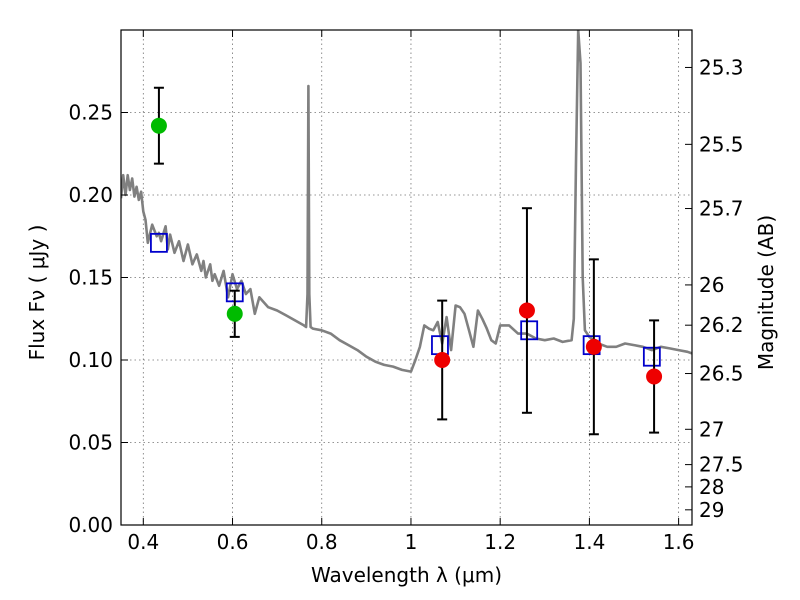 The width and height of the screenshot is (800, 600). I want to click on x-tick-label: 1.4, so click(589, 542).